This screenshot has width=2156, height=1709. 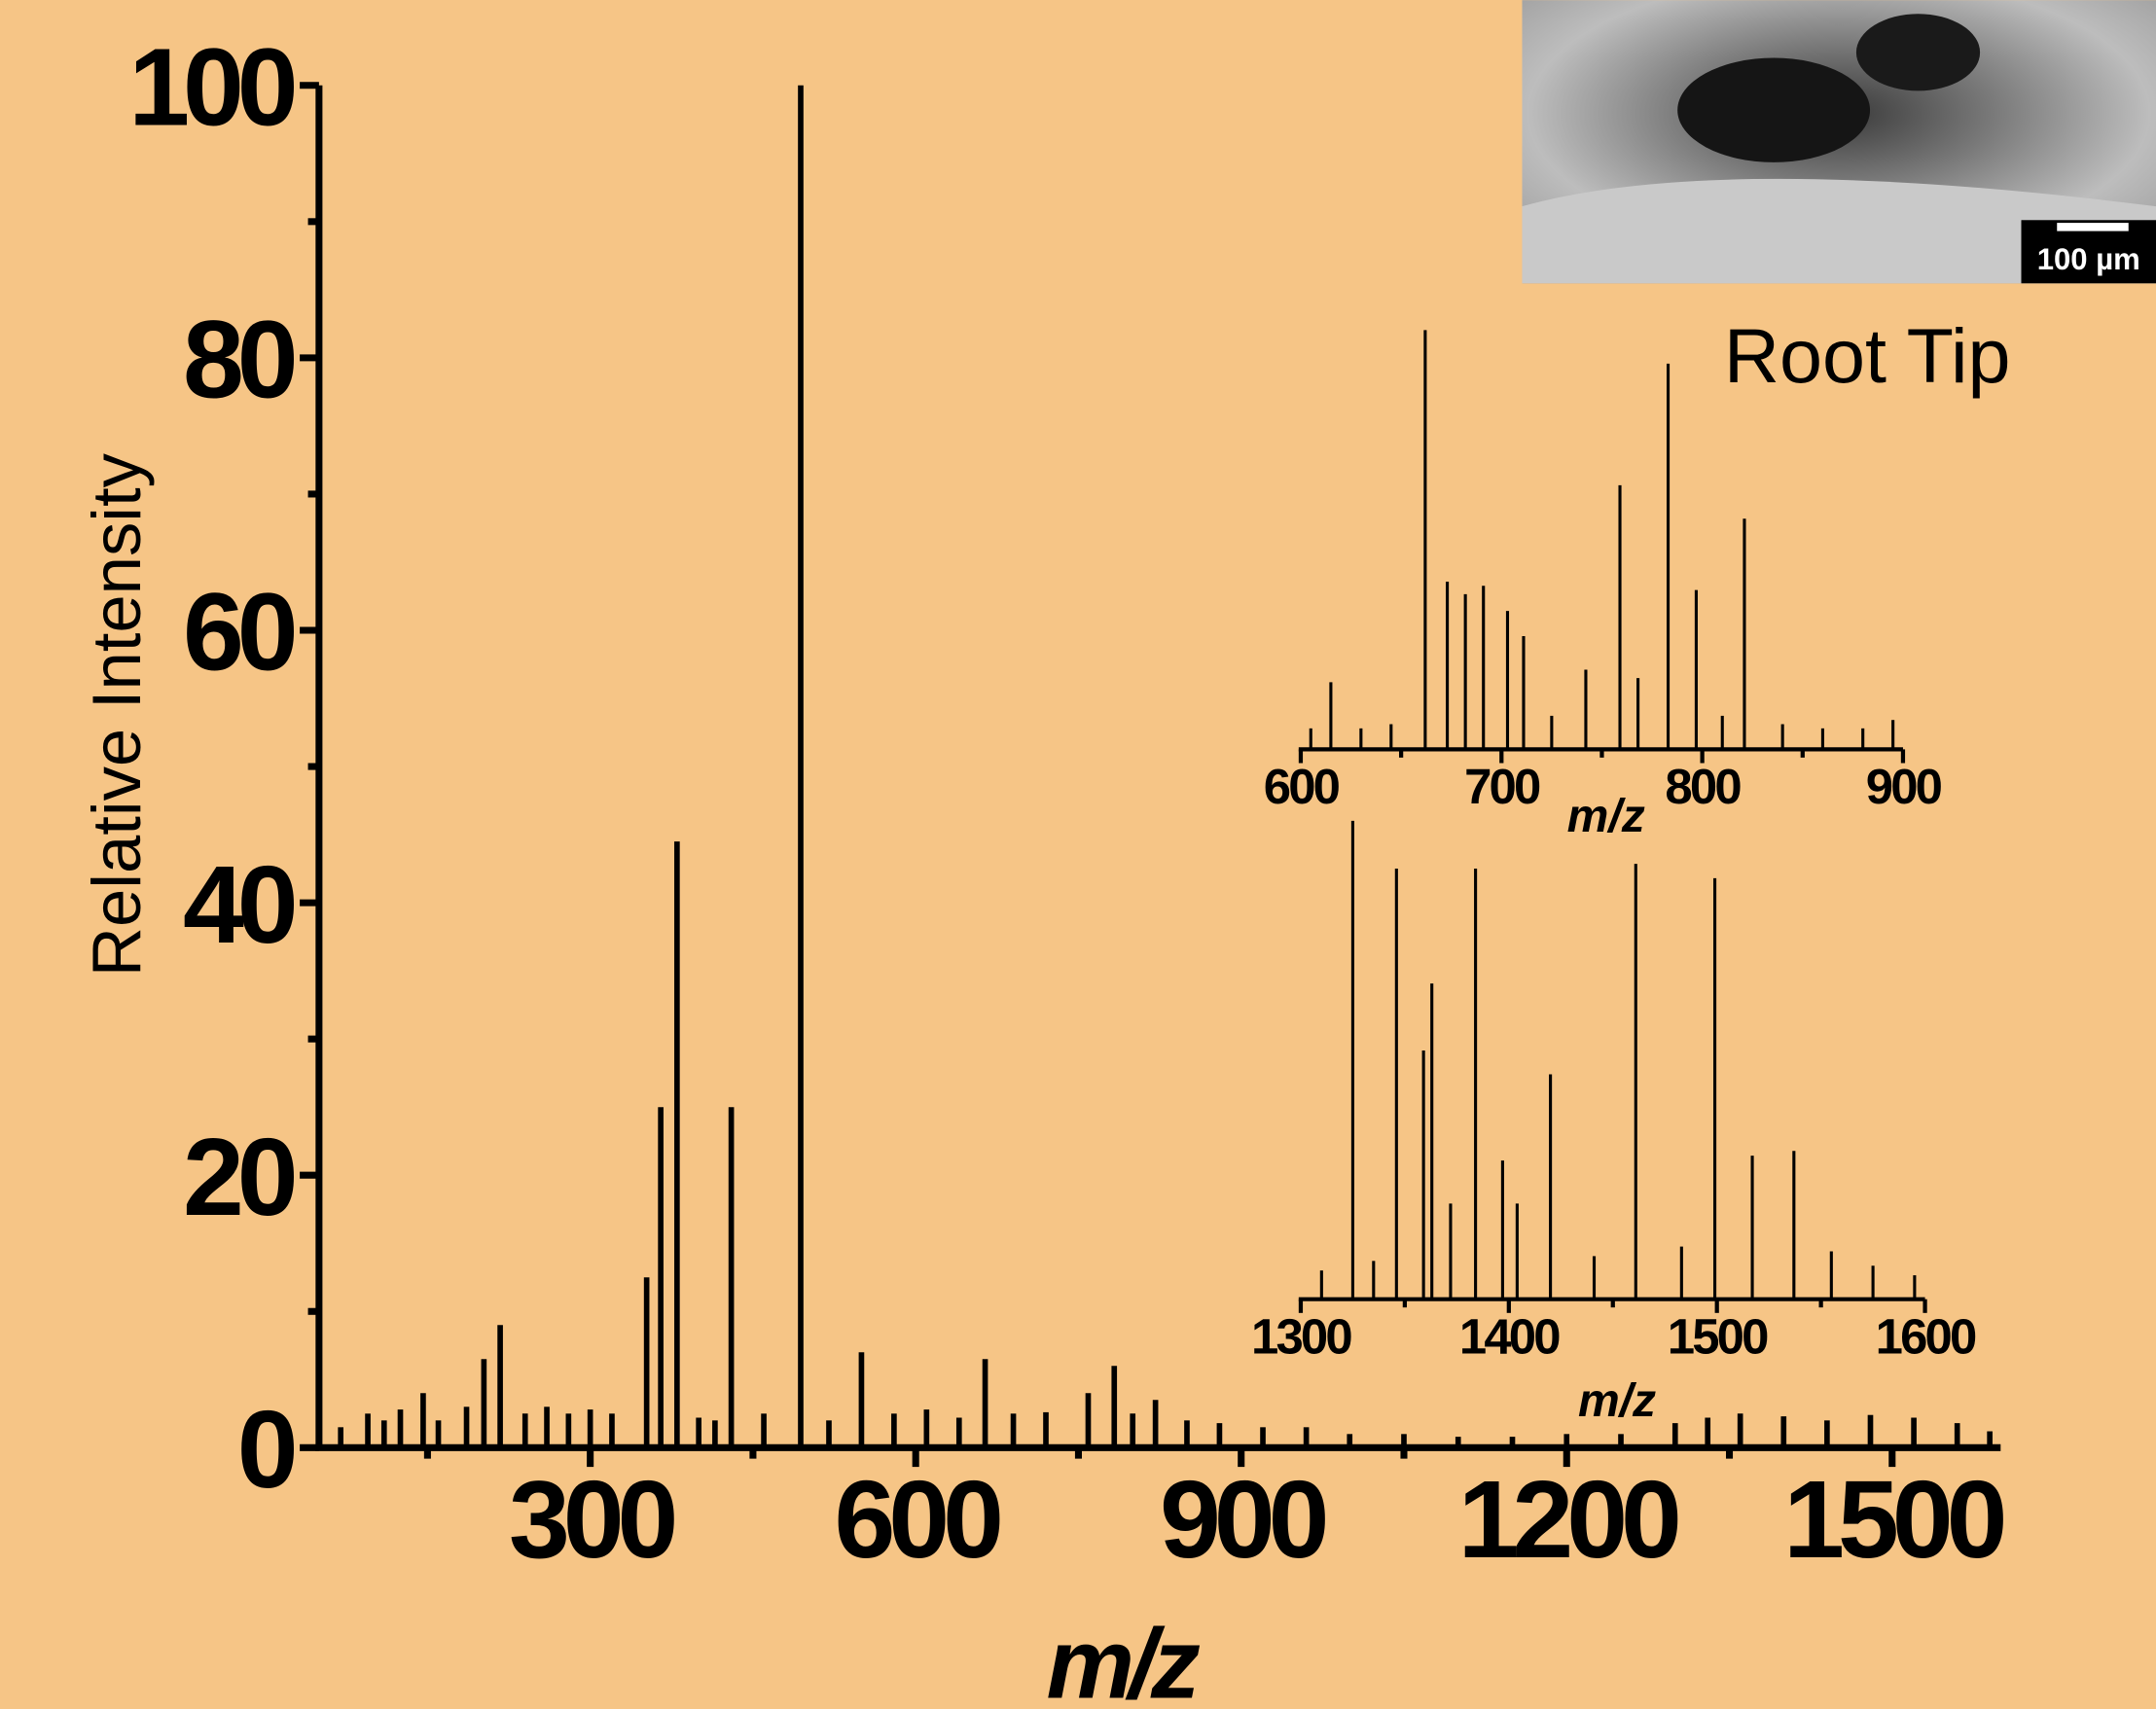 What do you see at coordinates (1301, 1337) in the screenshot?
I see `x-tick-label: 1300` at bounding box center [1301, 1337].